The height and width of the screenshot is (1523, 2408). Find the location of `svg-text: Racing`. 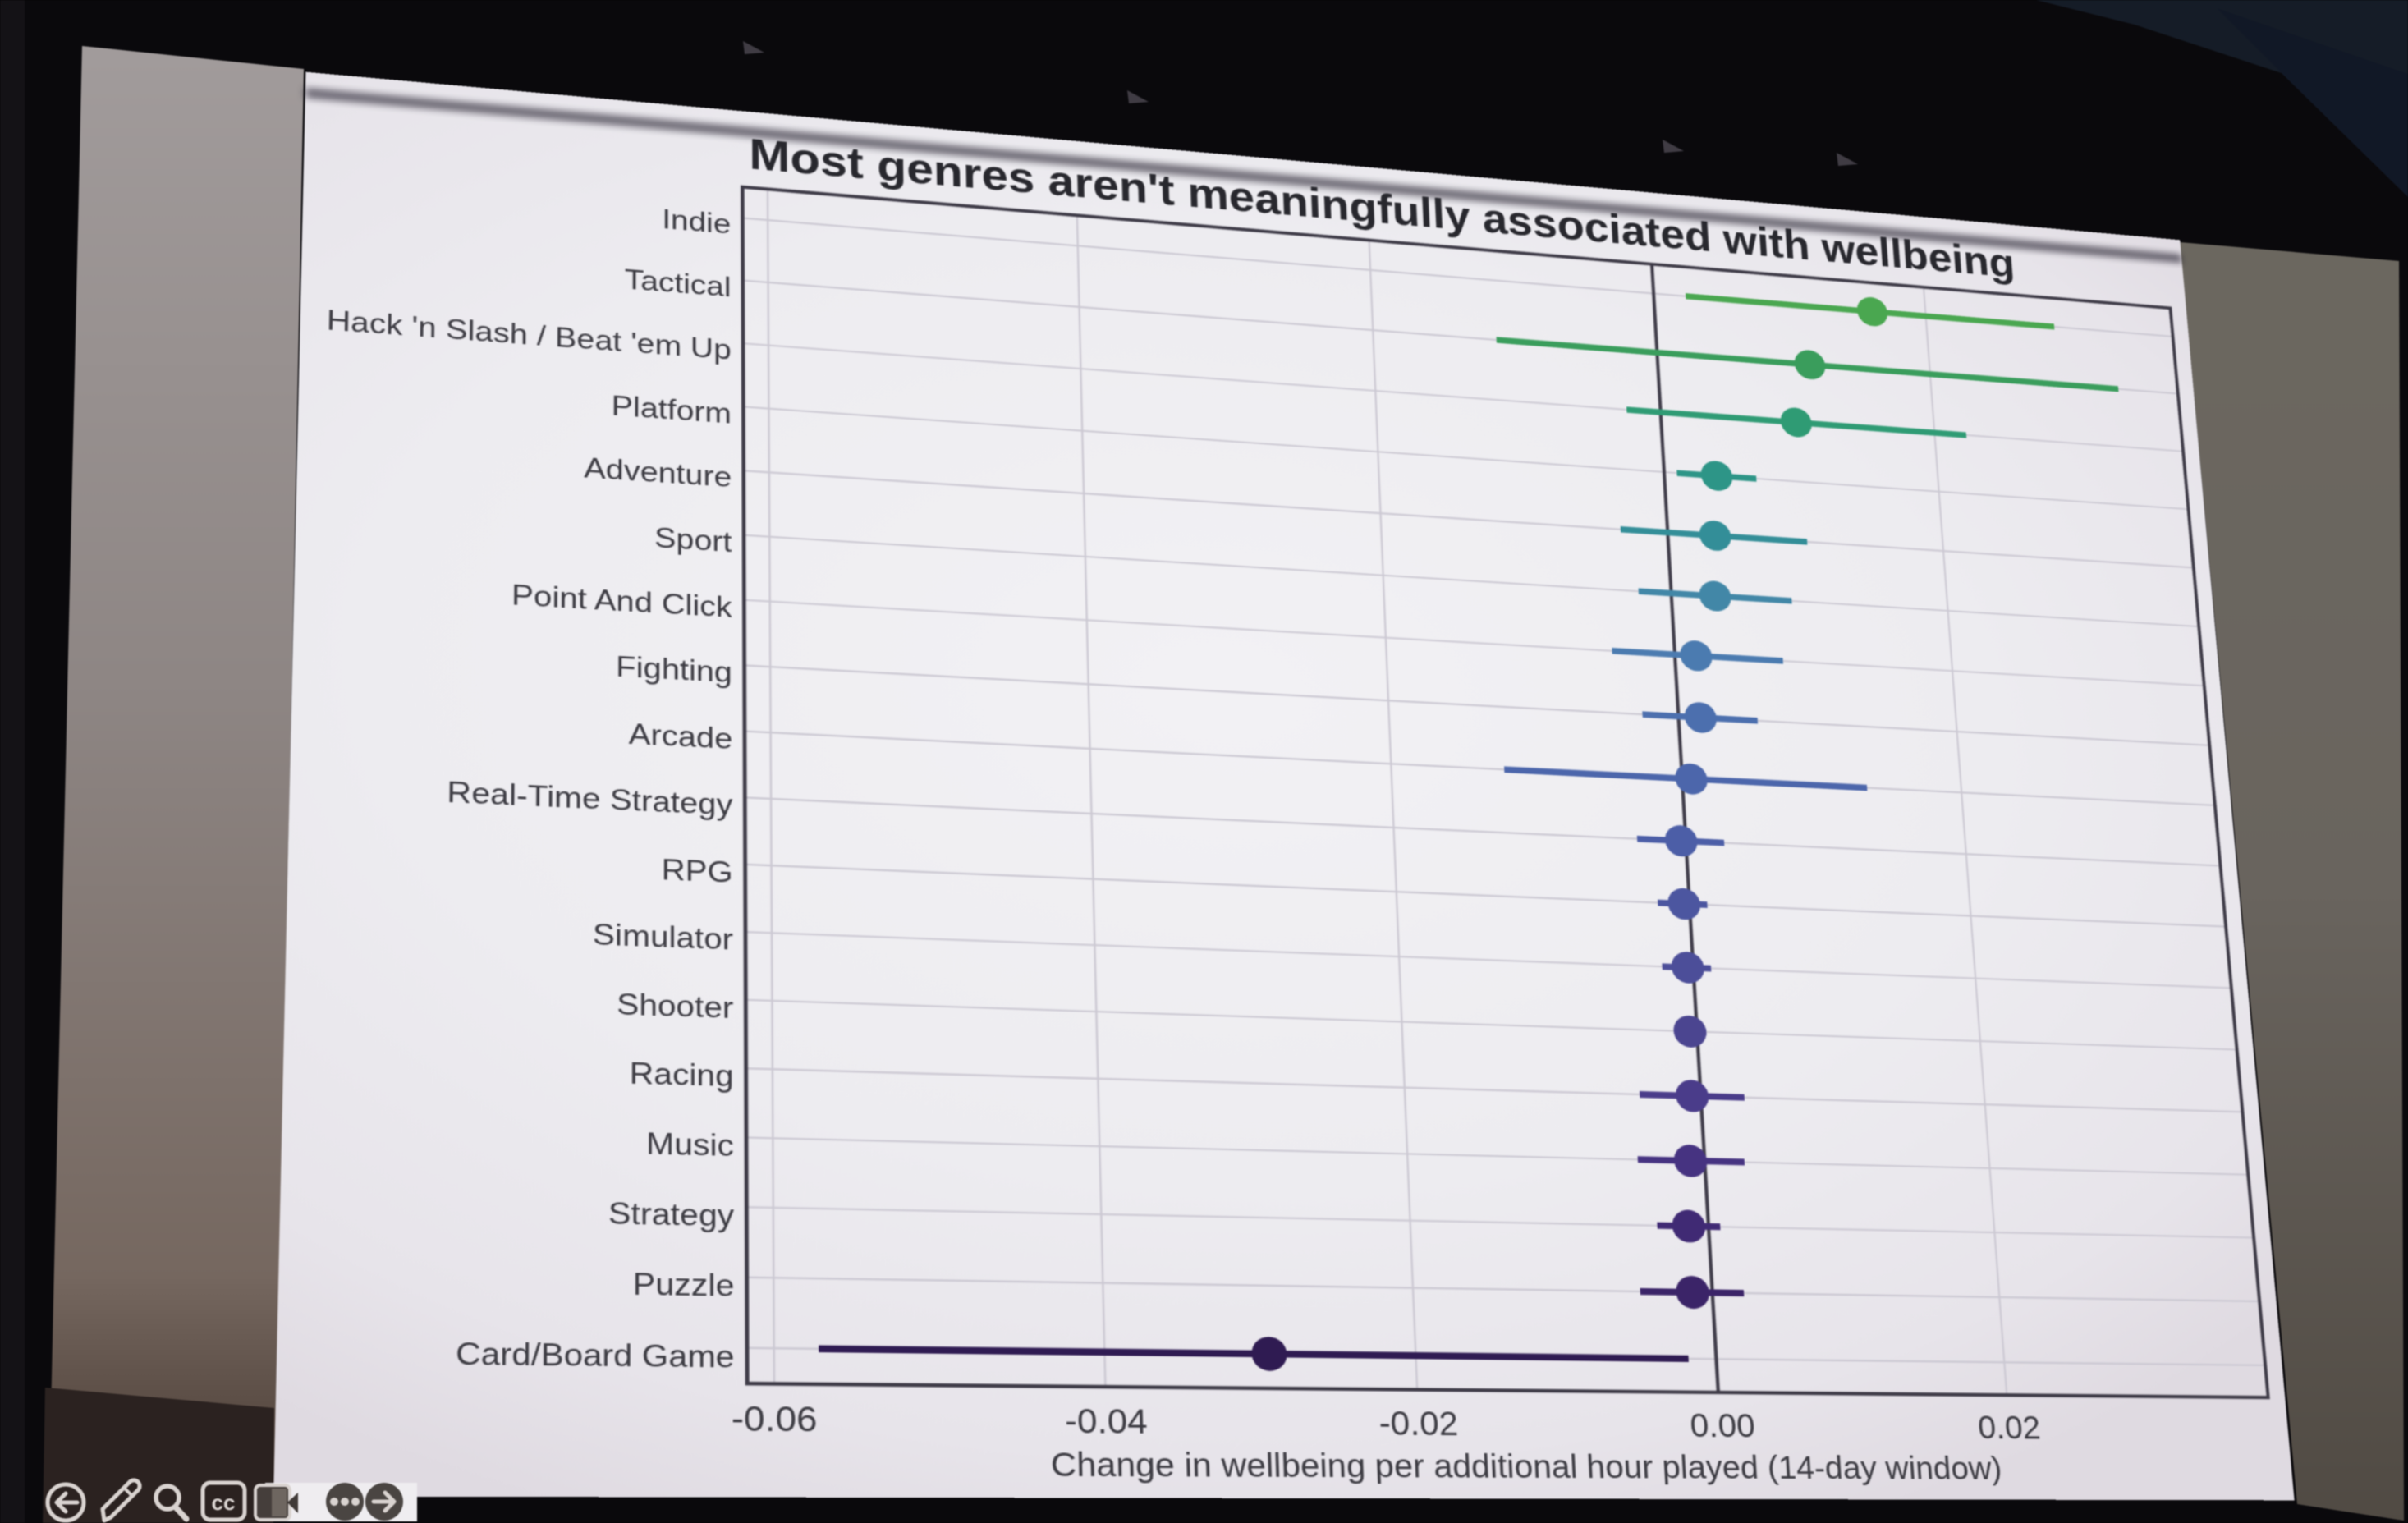

svg-text: Racing is located at coordinates (682, 1074).